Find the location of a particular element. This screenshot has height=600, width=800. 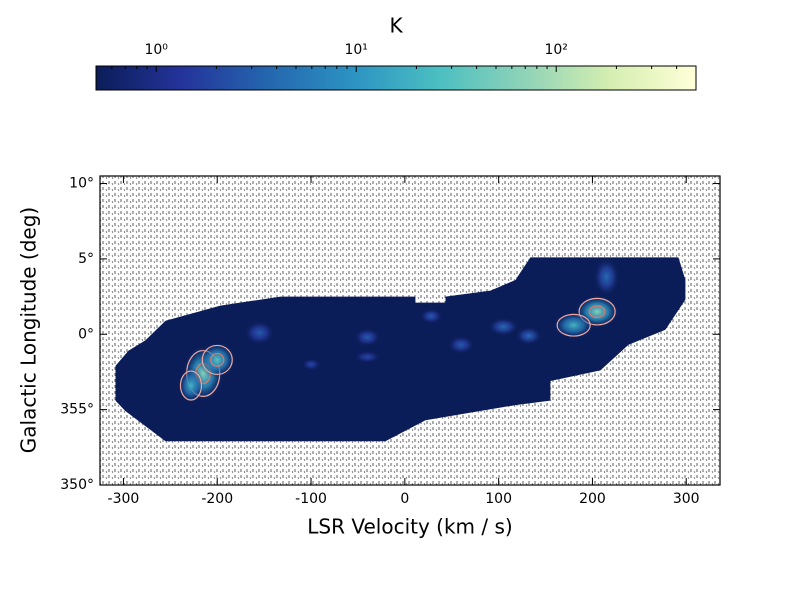

x-tick-label: 300 is located at coordinates (686, 499).